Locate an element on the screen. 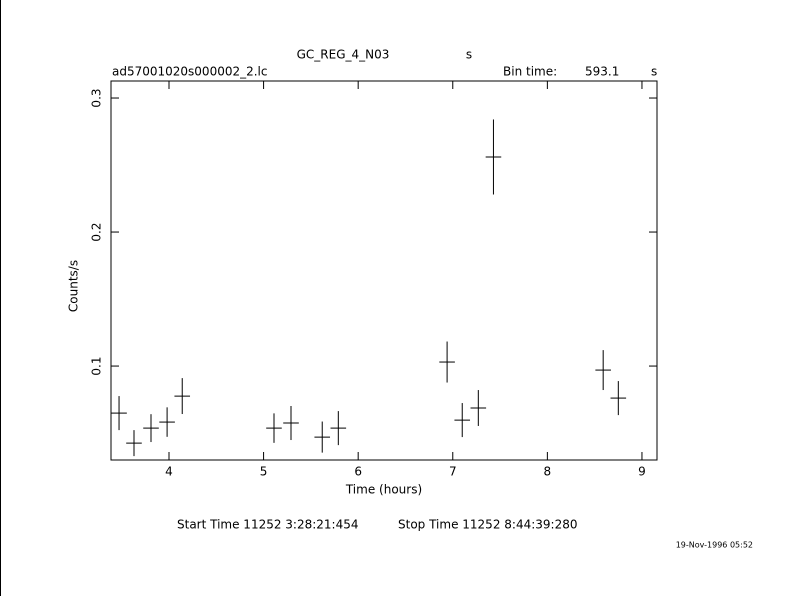  y-tick-label: 0.1 is located at coordinates (97, 366).